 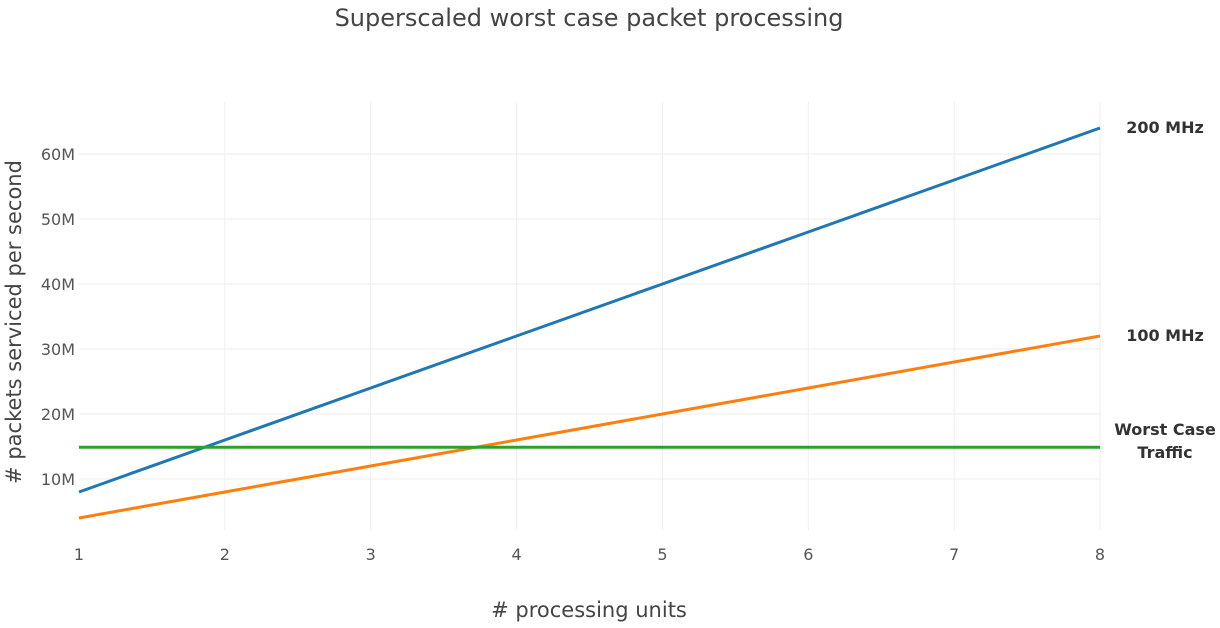 I want to click on y-tick-label: 60M, so click(x=58, y=154).